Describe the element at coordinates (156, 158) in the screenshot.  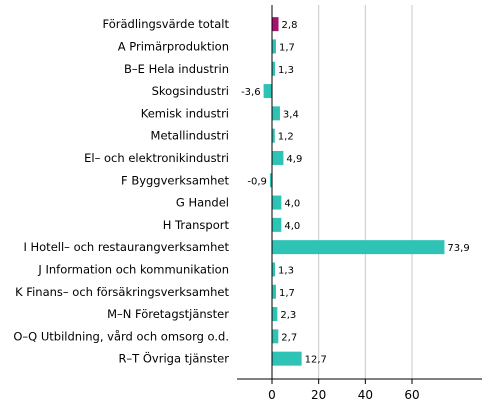
I see `category-label-6: El– och elektronikindustri` at that location.